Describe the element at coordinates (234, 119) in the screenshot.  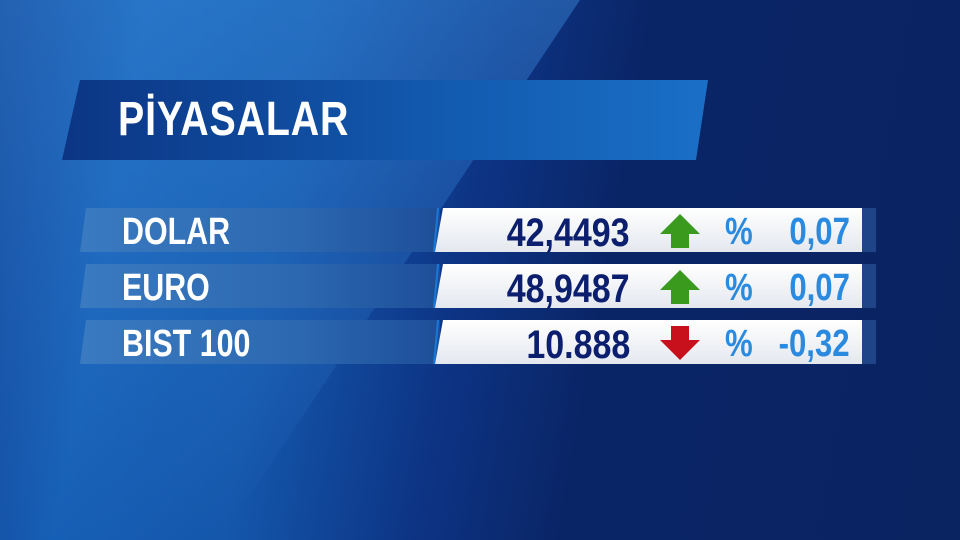
I see `page-title: PİYASALAR` at that location.